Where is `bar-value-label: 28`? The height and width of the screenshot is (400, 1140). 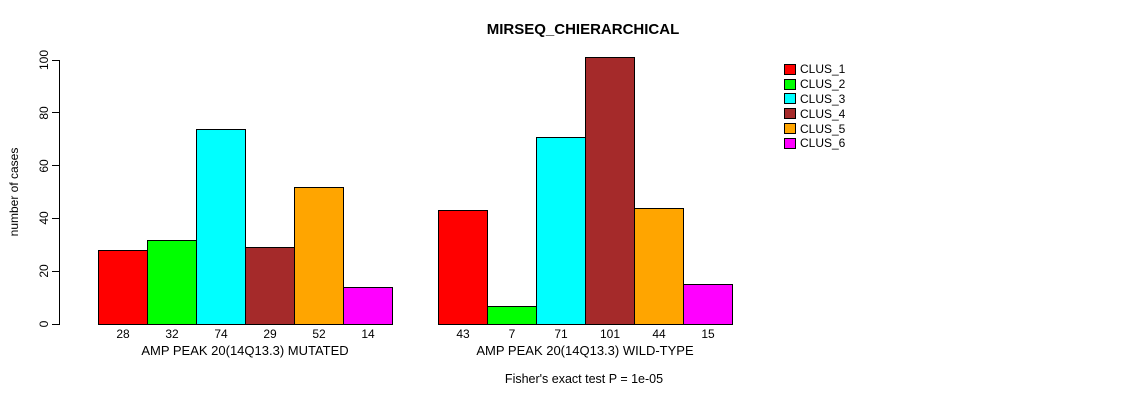 bar-value-label: 28 is located at coordinates (123, 334).